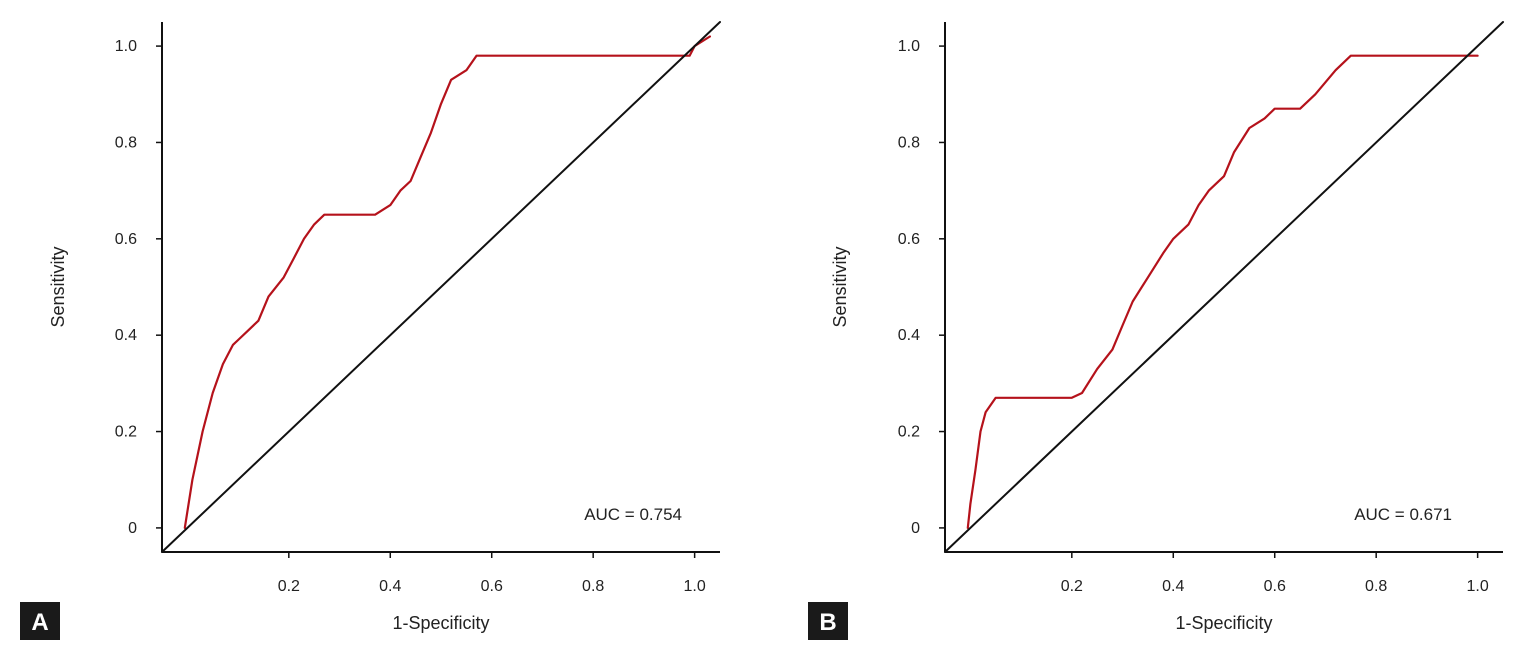 The height and width of the screenshot is (653, 1518). I want to click on auc-annotation: AUC = 0.671, so click(1403, 514).